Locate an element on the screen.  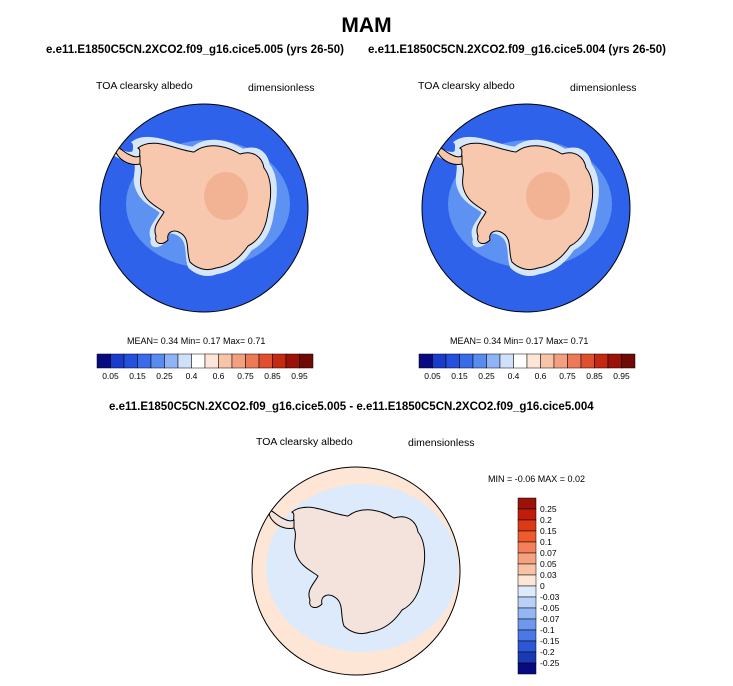
top-right-colorbar-tick-label: 0.25 is located at coordinates (486, 376).